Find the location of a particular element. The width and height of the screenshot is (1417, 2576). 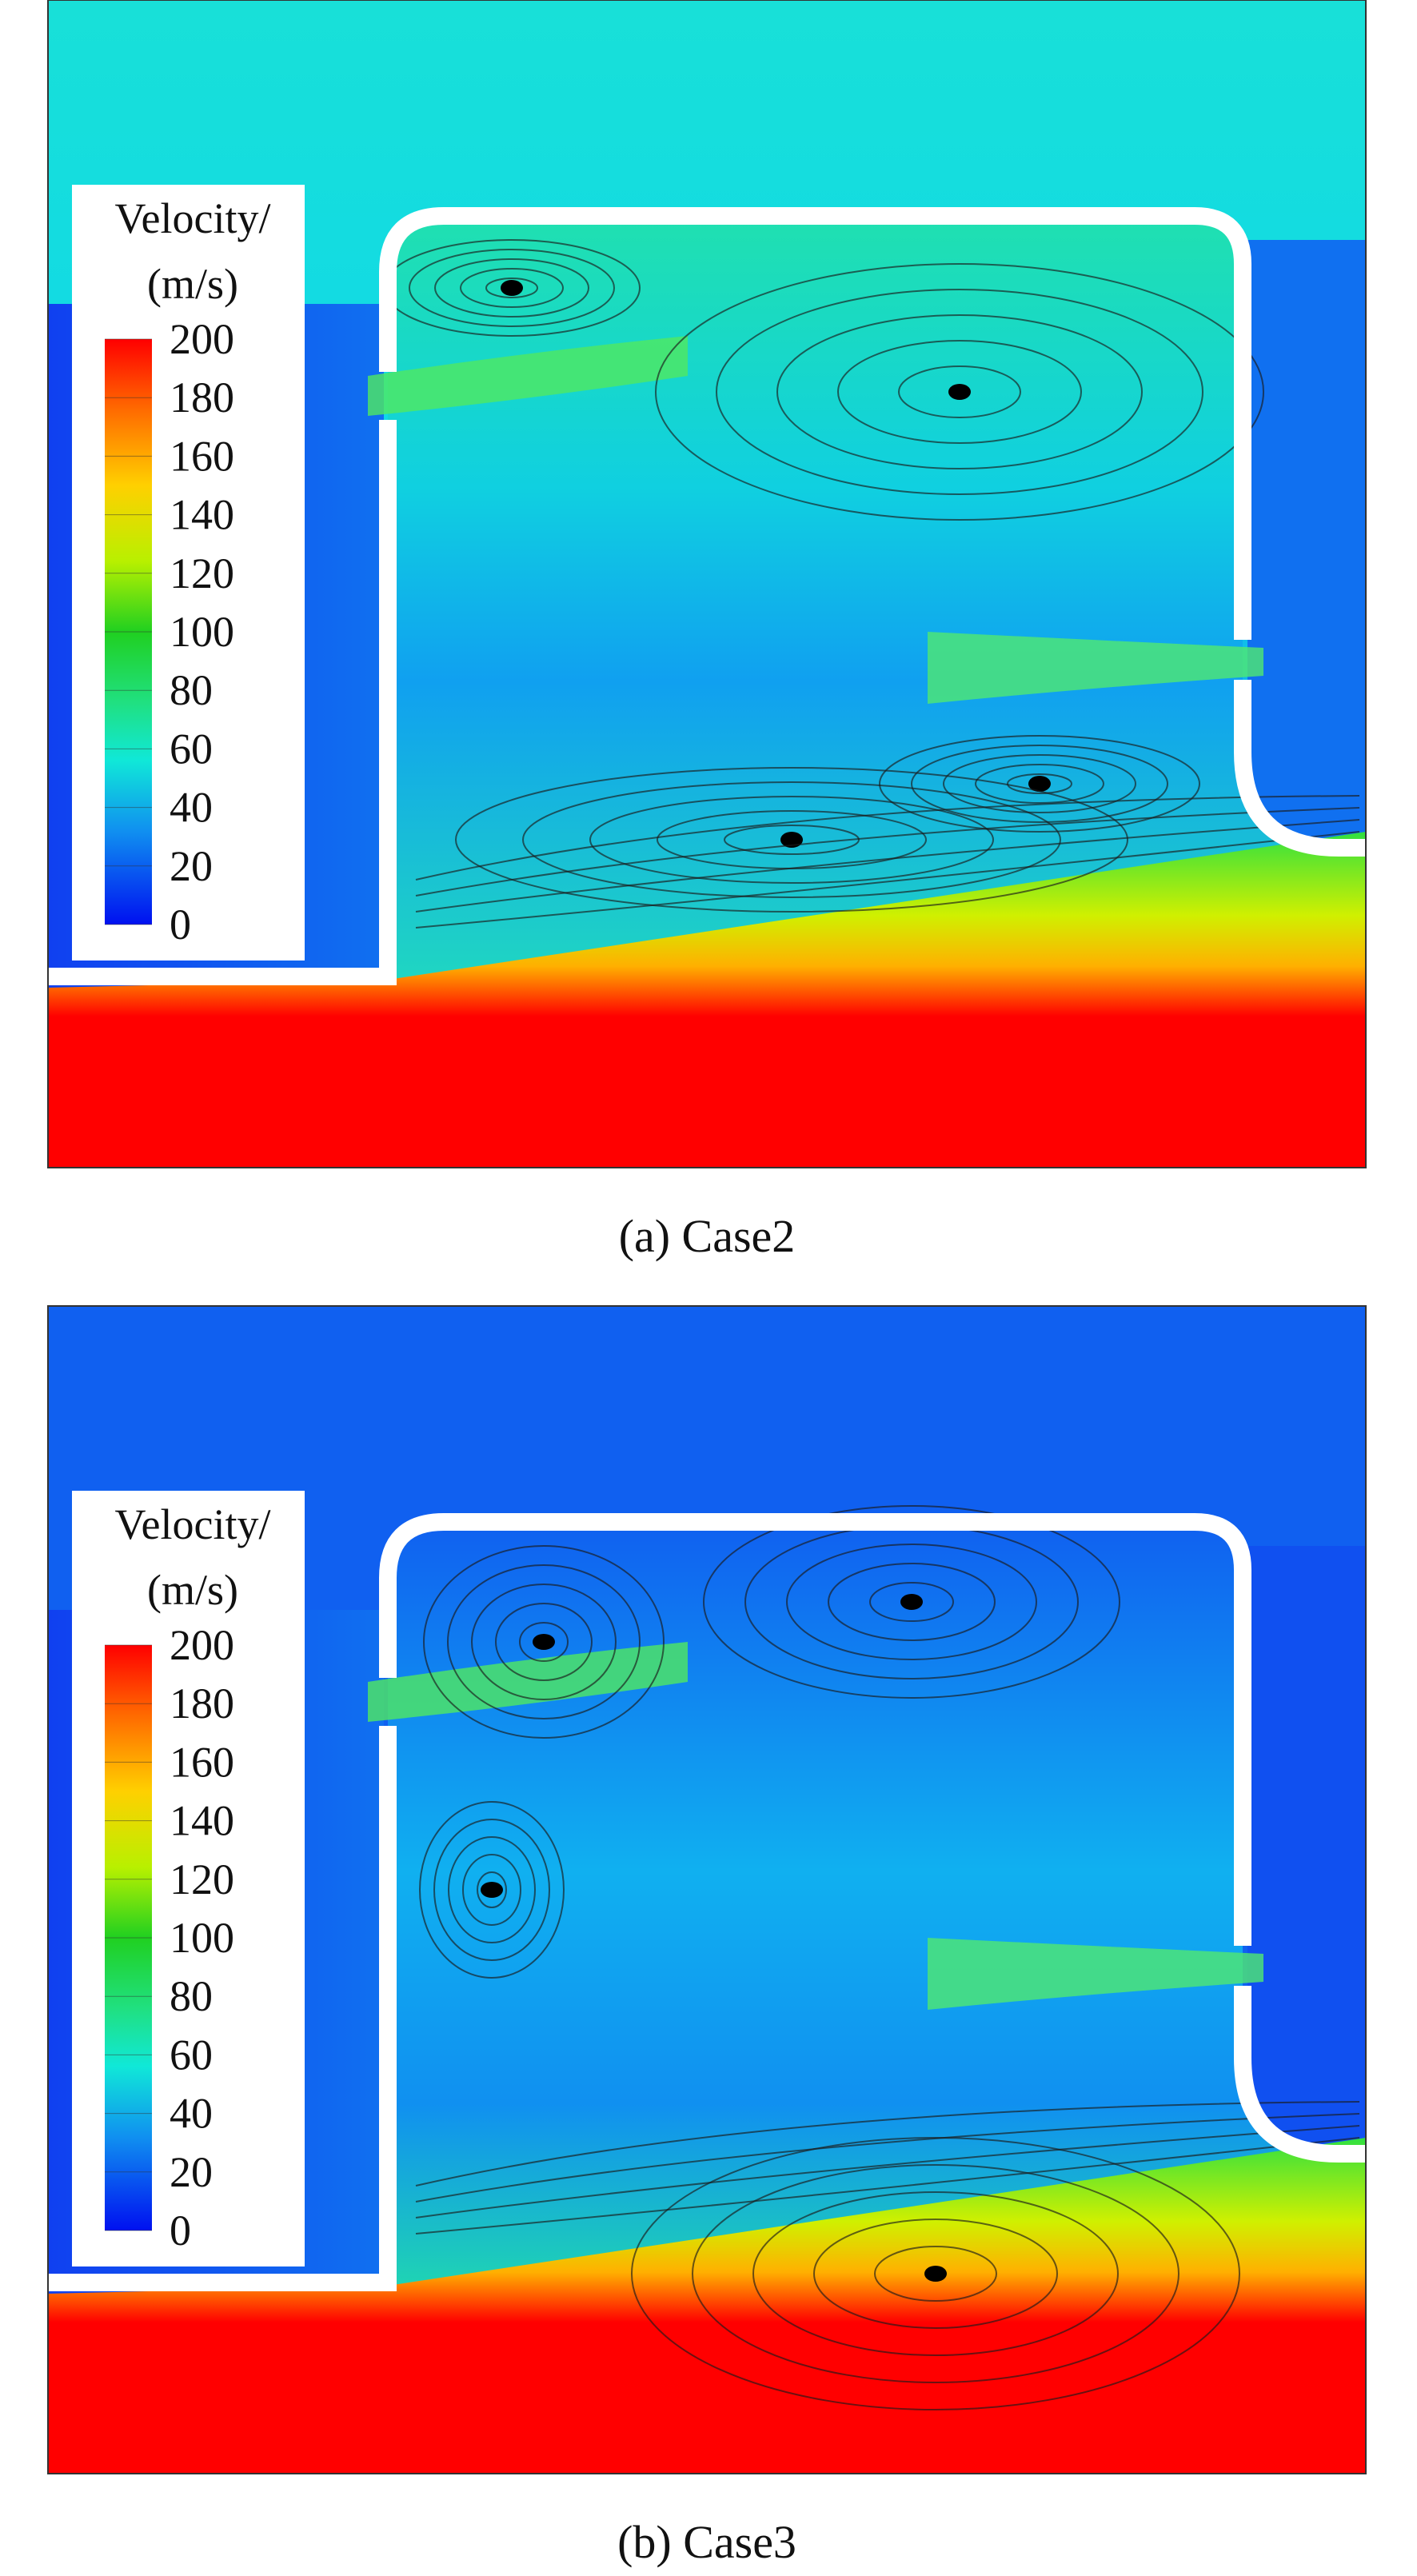

panel-caption: (b) Case3 is located at coordinates (706, 2542).